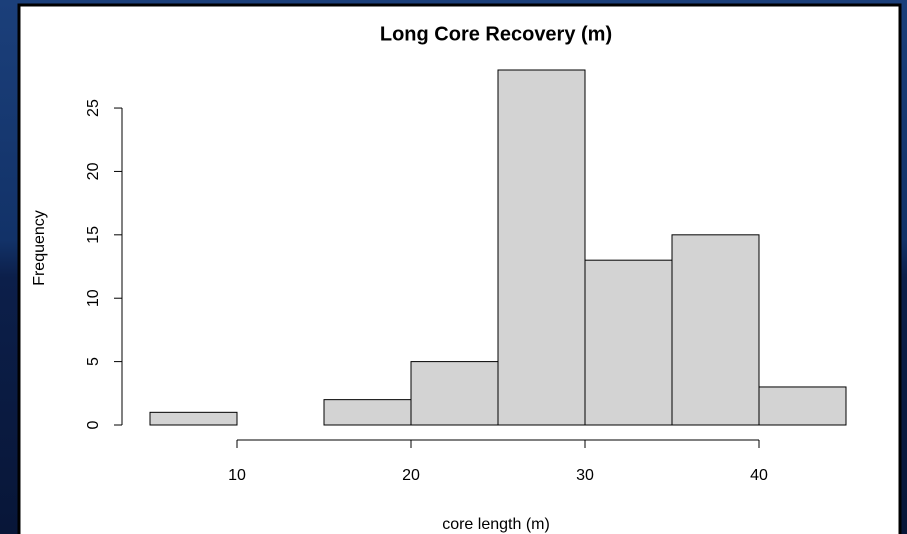  What do you see at coordinates (496, 524) in the screenshot?
I see `x-axis-label: core length (m)` at bounding box center [496, 524].